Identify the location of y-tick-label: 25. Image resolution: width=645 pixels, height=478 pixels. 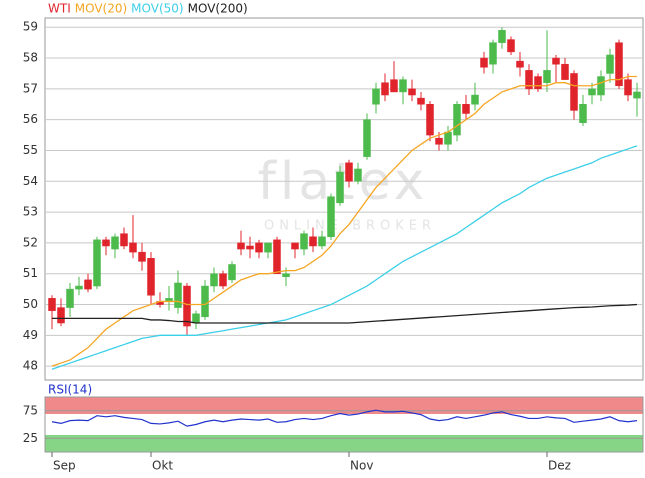
(30, 438).